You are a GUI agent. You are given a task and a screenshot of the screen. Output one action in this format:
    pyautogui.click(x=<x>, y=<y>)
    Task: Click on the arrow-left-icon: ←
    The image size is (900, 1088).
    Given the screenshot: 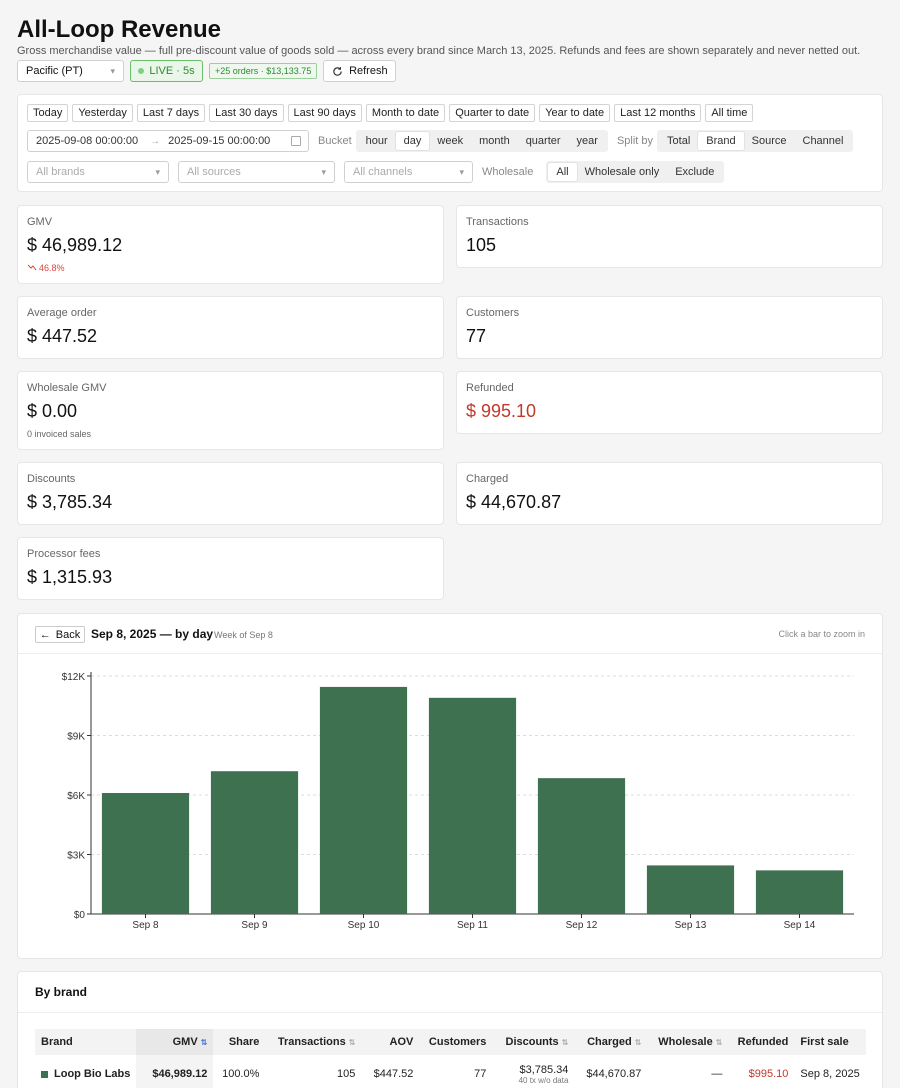 What is the action you would take?
    pyautogui.click(x=45, y=634)
    